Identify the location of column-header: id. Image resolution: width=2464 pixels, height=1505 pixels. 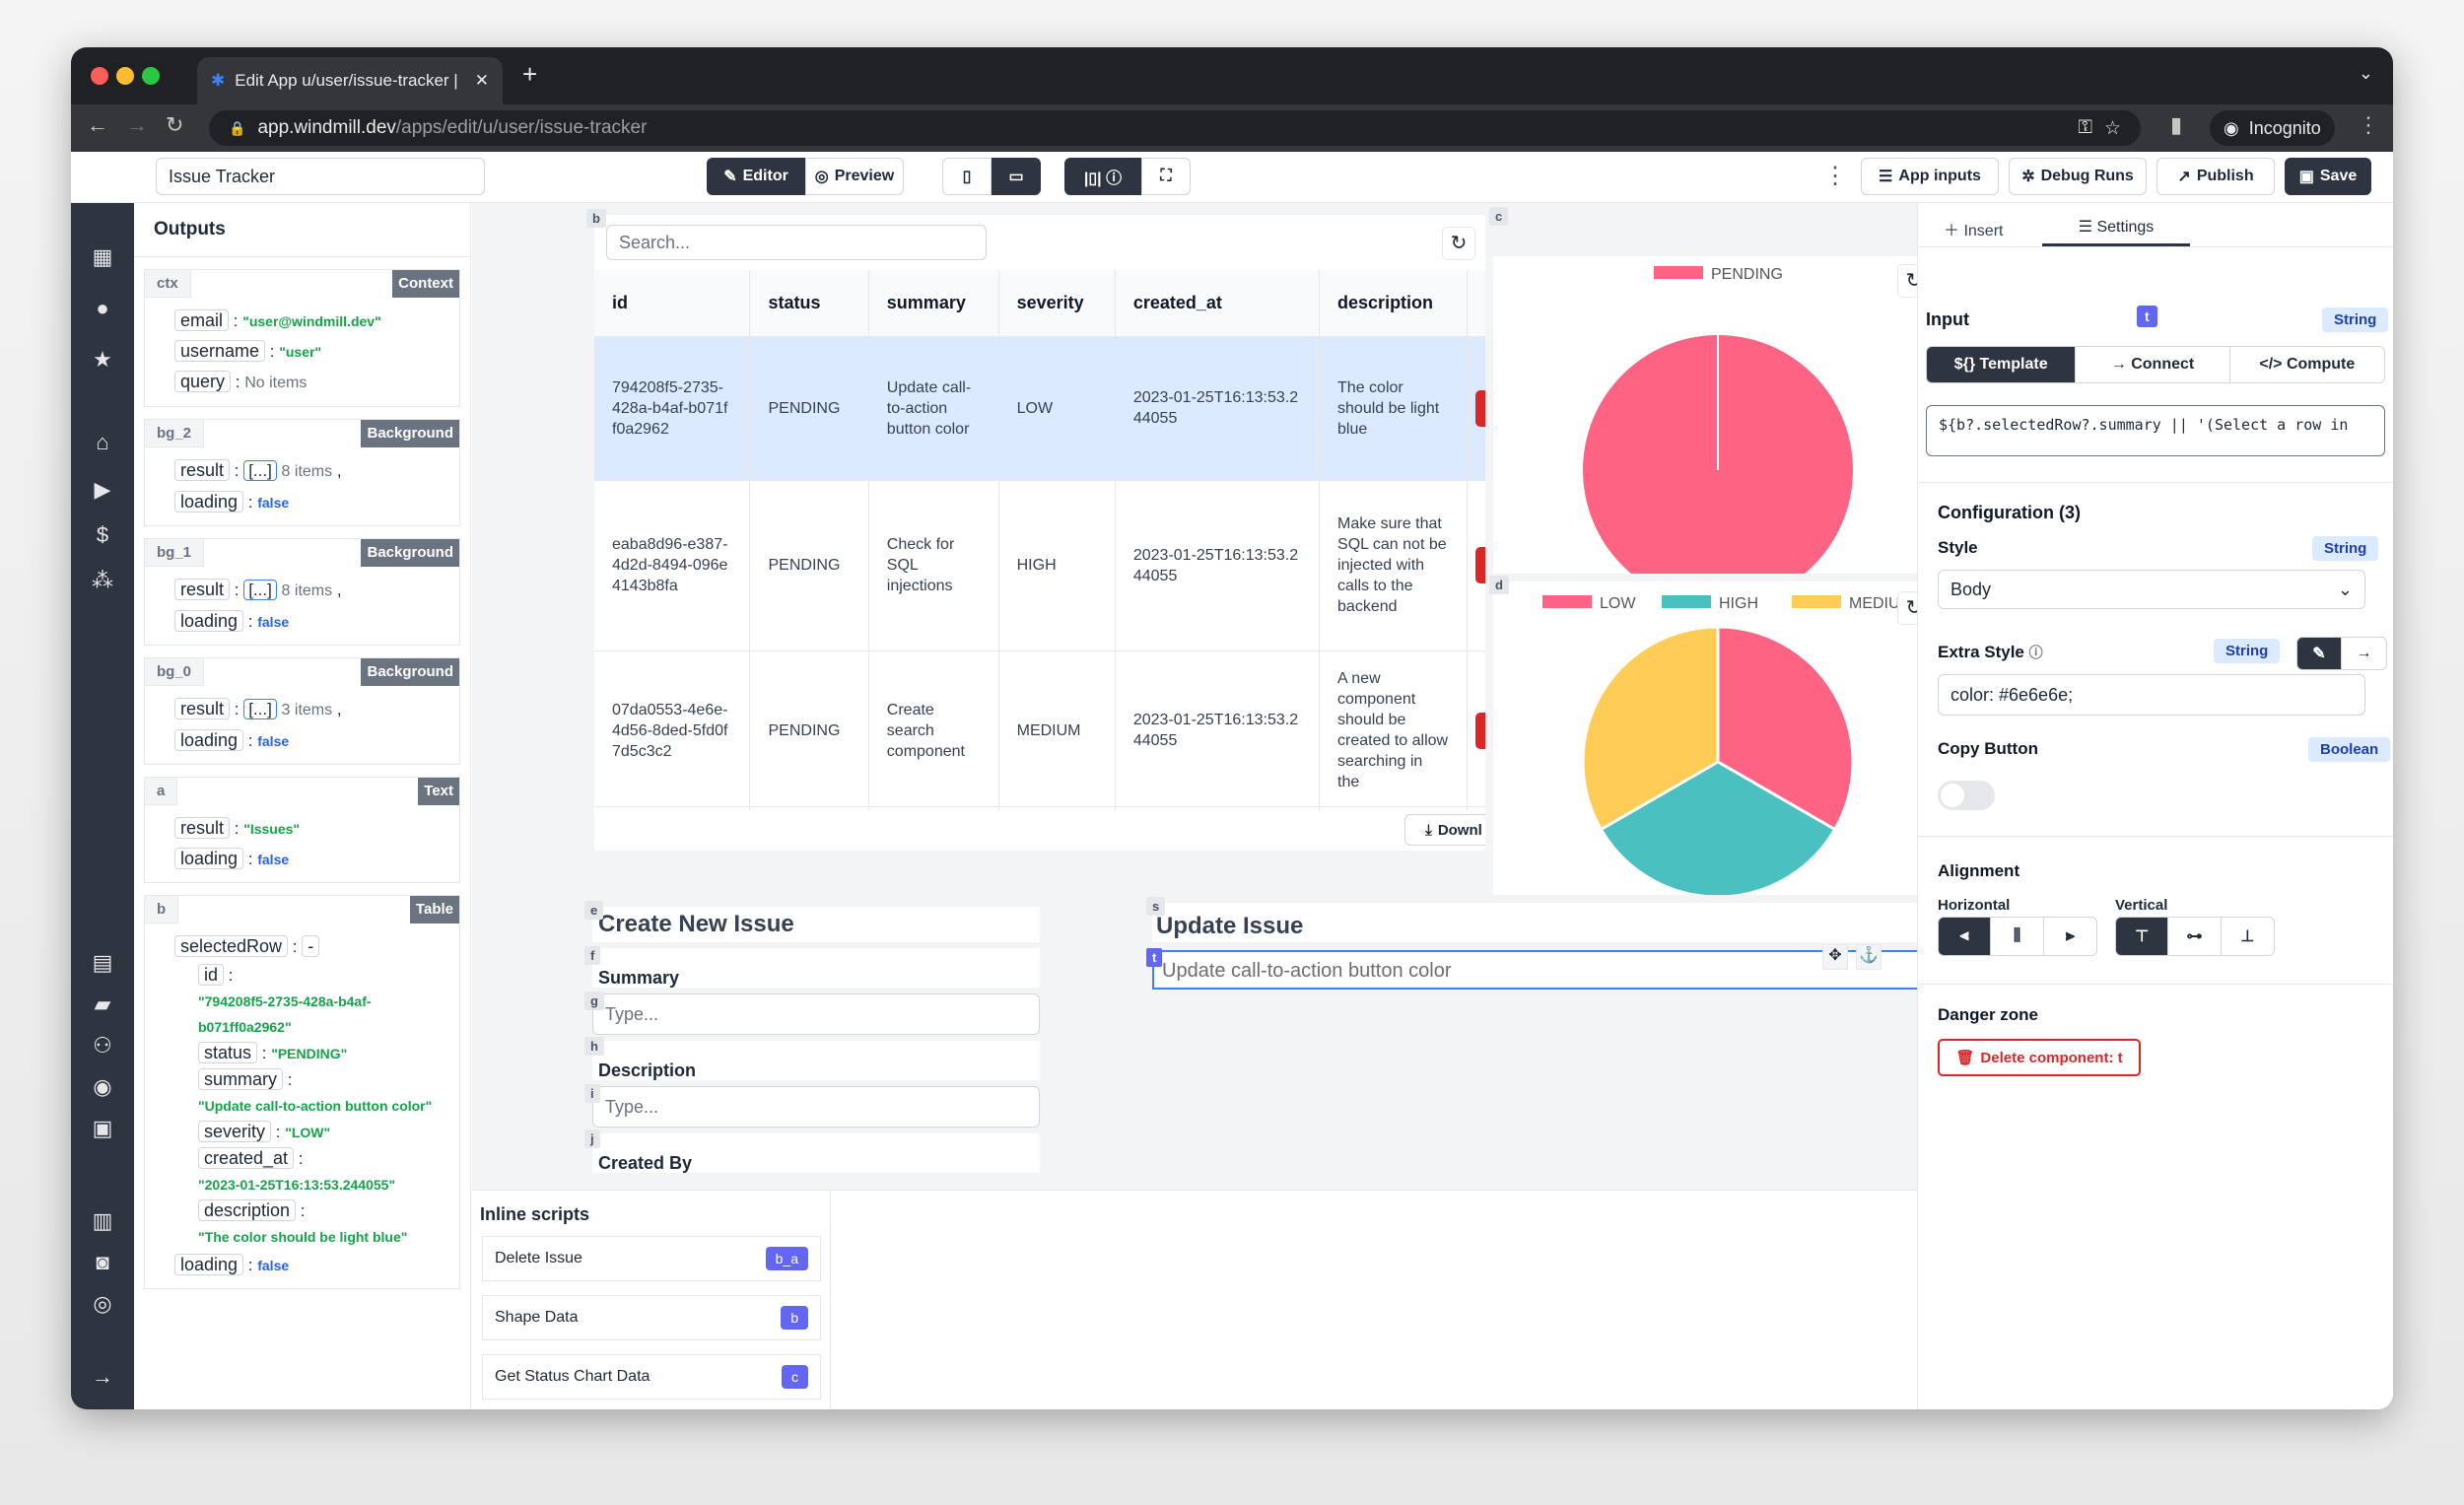
(672, 303).